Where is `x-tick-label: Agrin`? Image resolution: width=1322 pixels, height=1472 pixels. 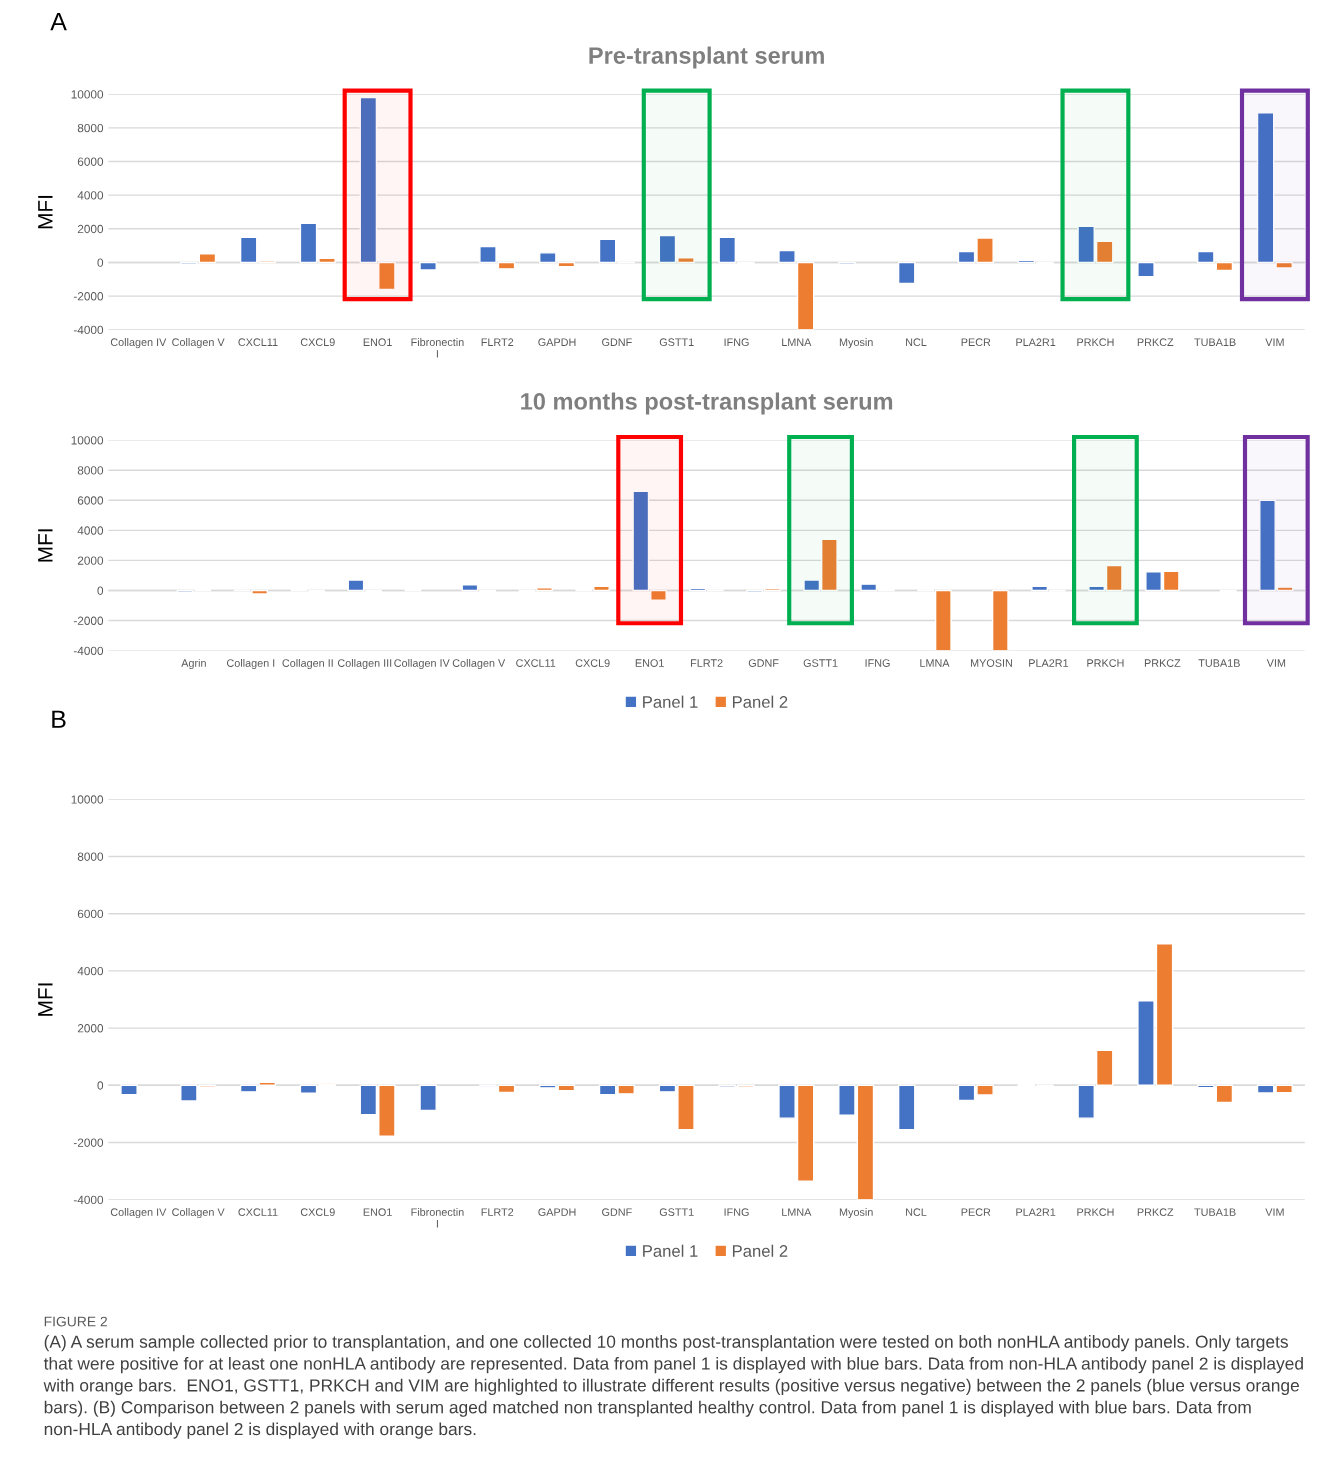 x-tick-label: Agrin is located at coordinates (193, 664).